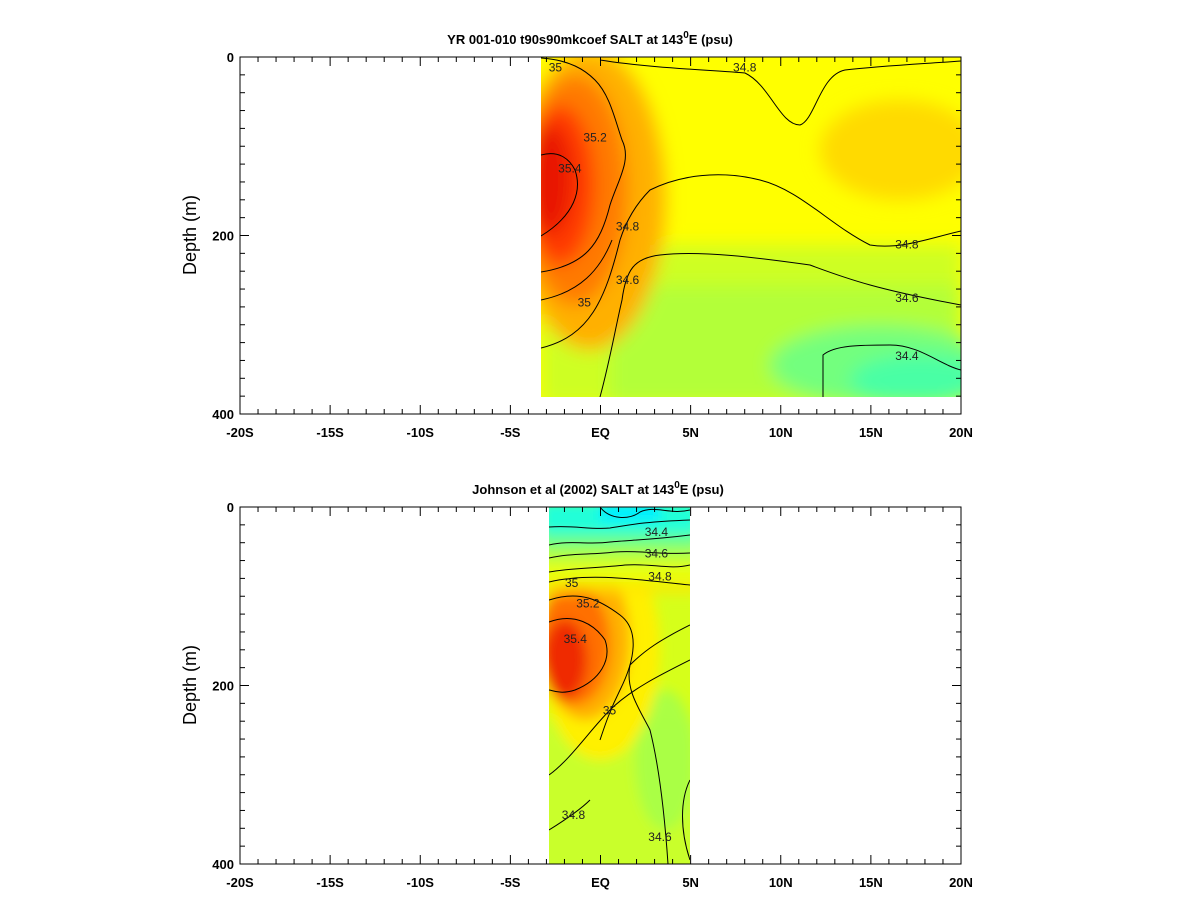  I want to click on chart-title-1-sup: 0, so click(686, 35).